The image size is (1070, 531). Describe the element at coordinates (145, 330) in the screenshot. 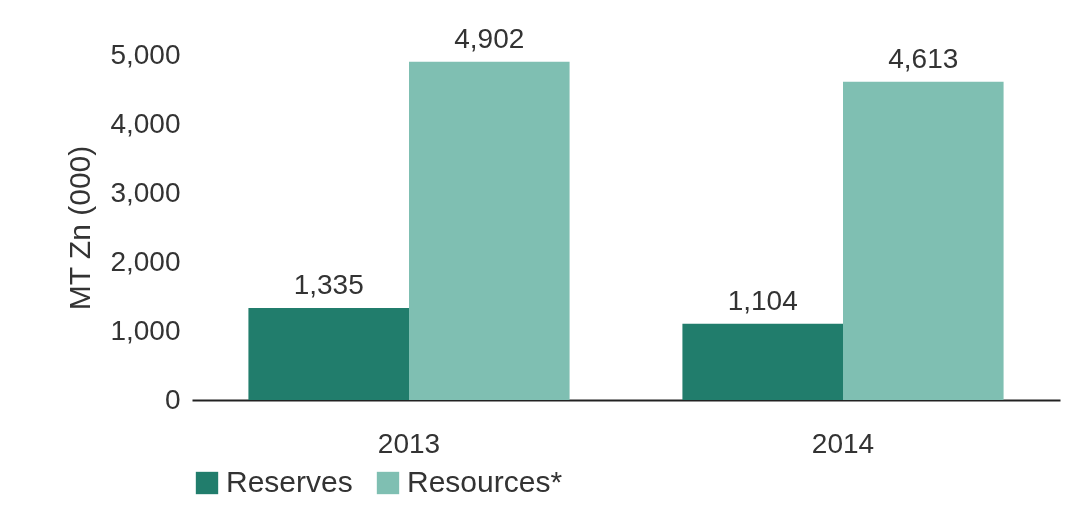

I see `y-tick-label: 1,000` at that location.